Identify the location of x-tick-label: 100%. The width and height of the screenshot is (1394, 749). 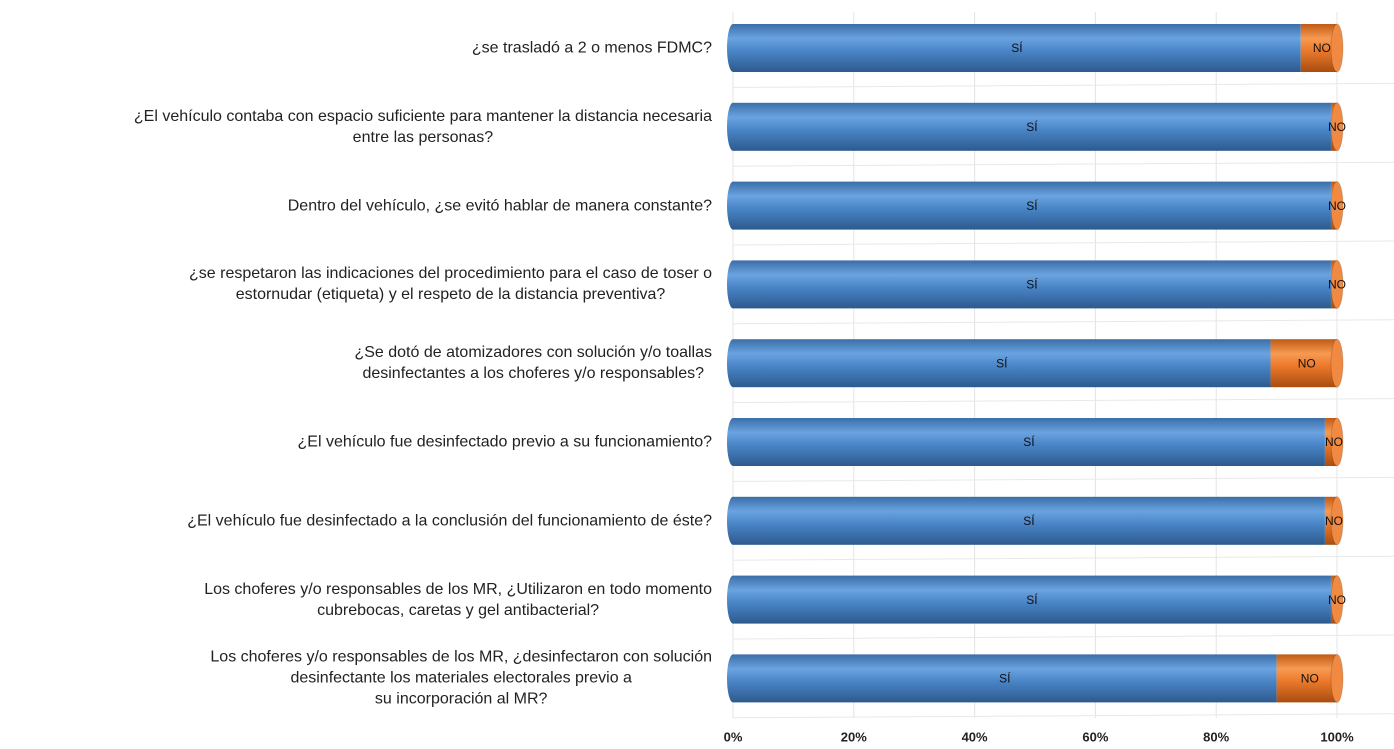
(1337, 736).